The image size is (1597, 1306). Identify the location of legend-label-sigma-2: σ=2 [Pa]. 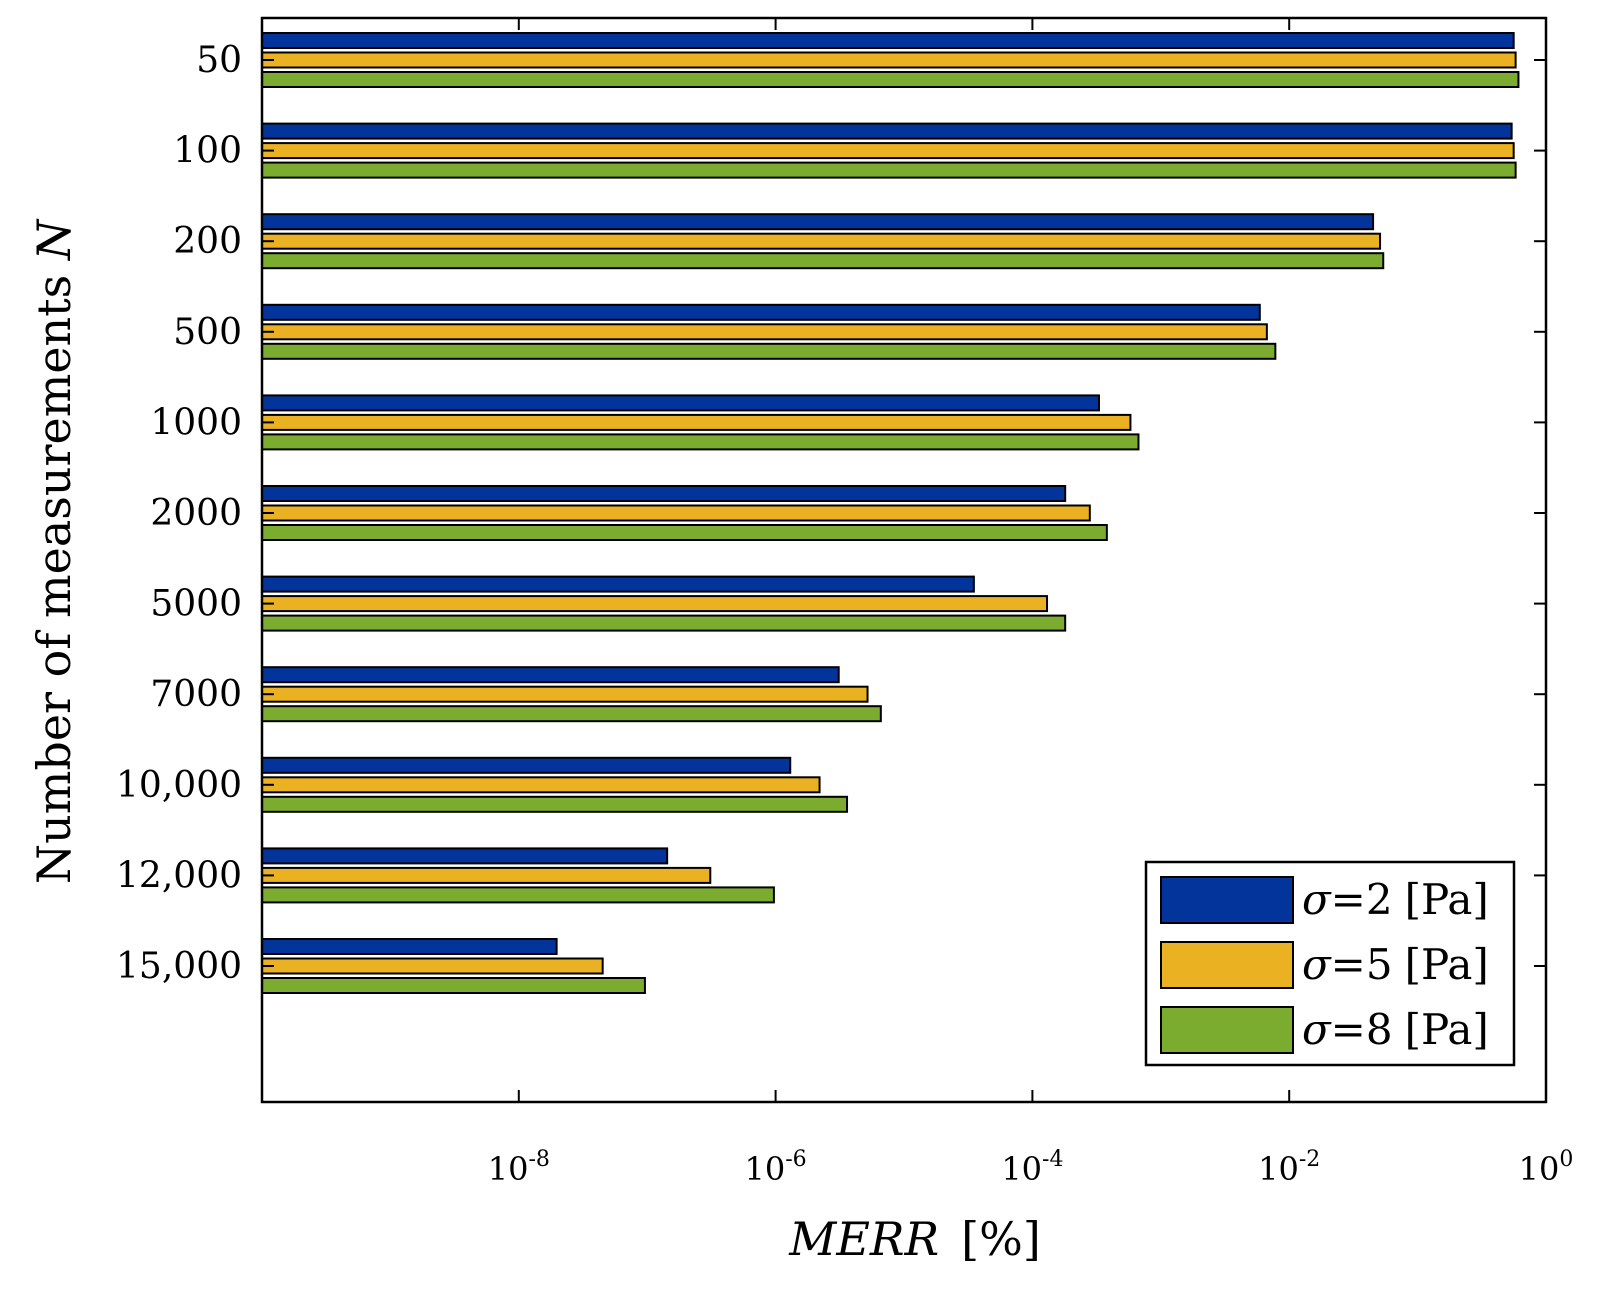
(1395, 899).